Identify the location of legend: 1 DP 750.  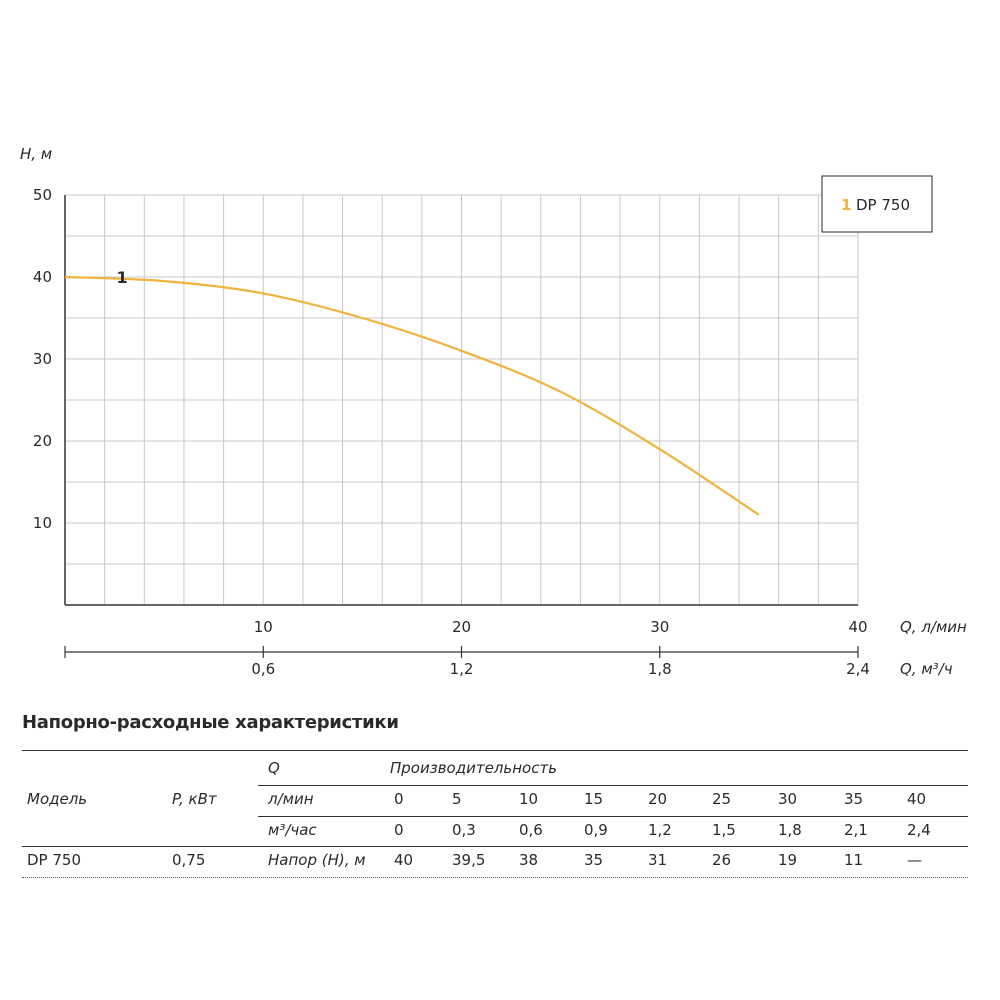
(877, 204).